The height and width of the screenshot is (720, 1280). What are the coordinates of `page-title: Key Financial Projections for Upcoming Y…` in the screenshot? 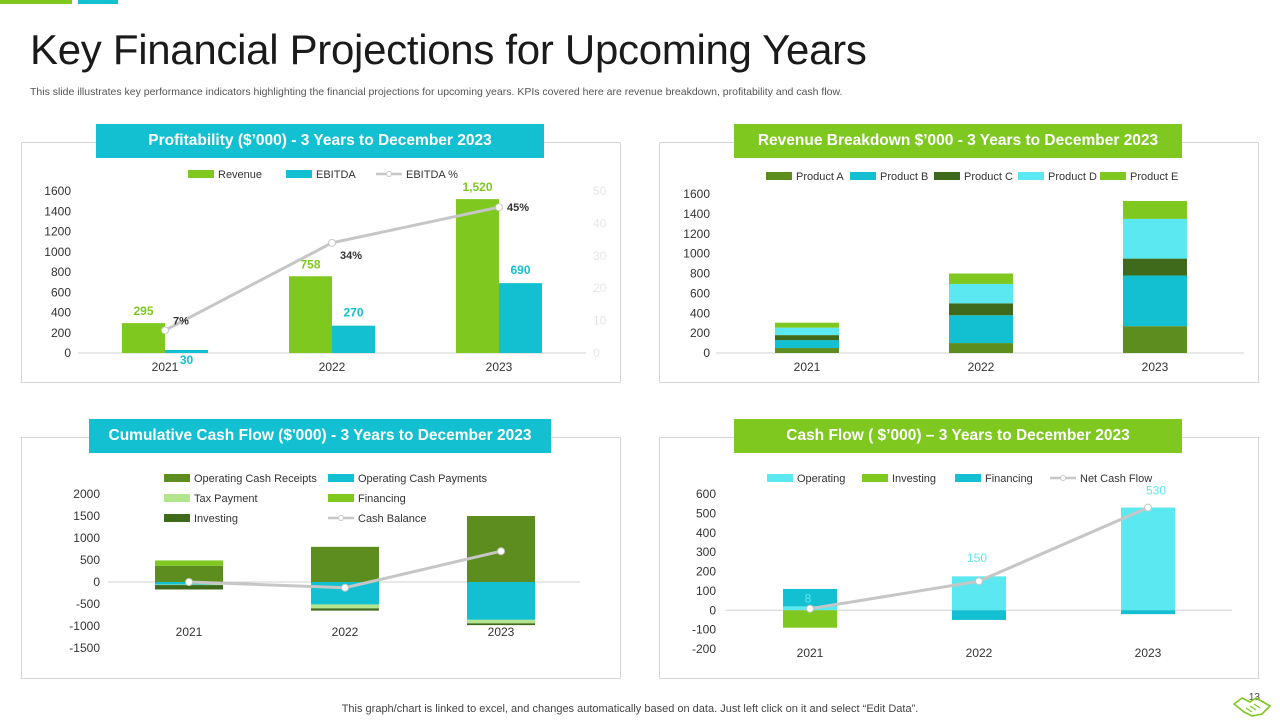 It's located at (448, 49).